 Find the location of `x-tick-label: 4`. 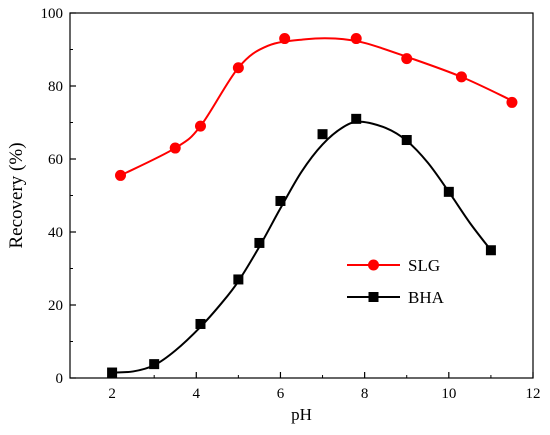

x-tick-label: 4 is located at coordinates (197, 394).